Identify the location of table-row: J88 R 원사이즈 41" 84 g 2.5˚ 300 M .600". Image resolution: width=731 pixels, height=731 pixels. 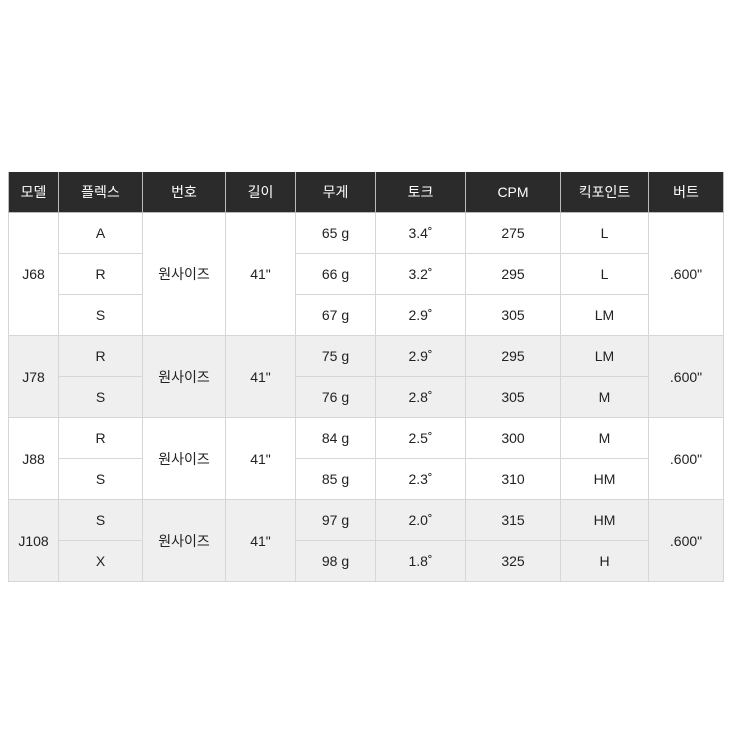
(366, 458).